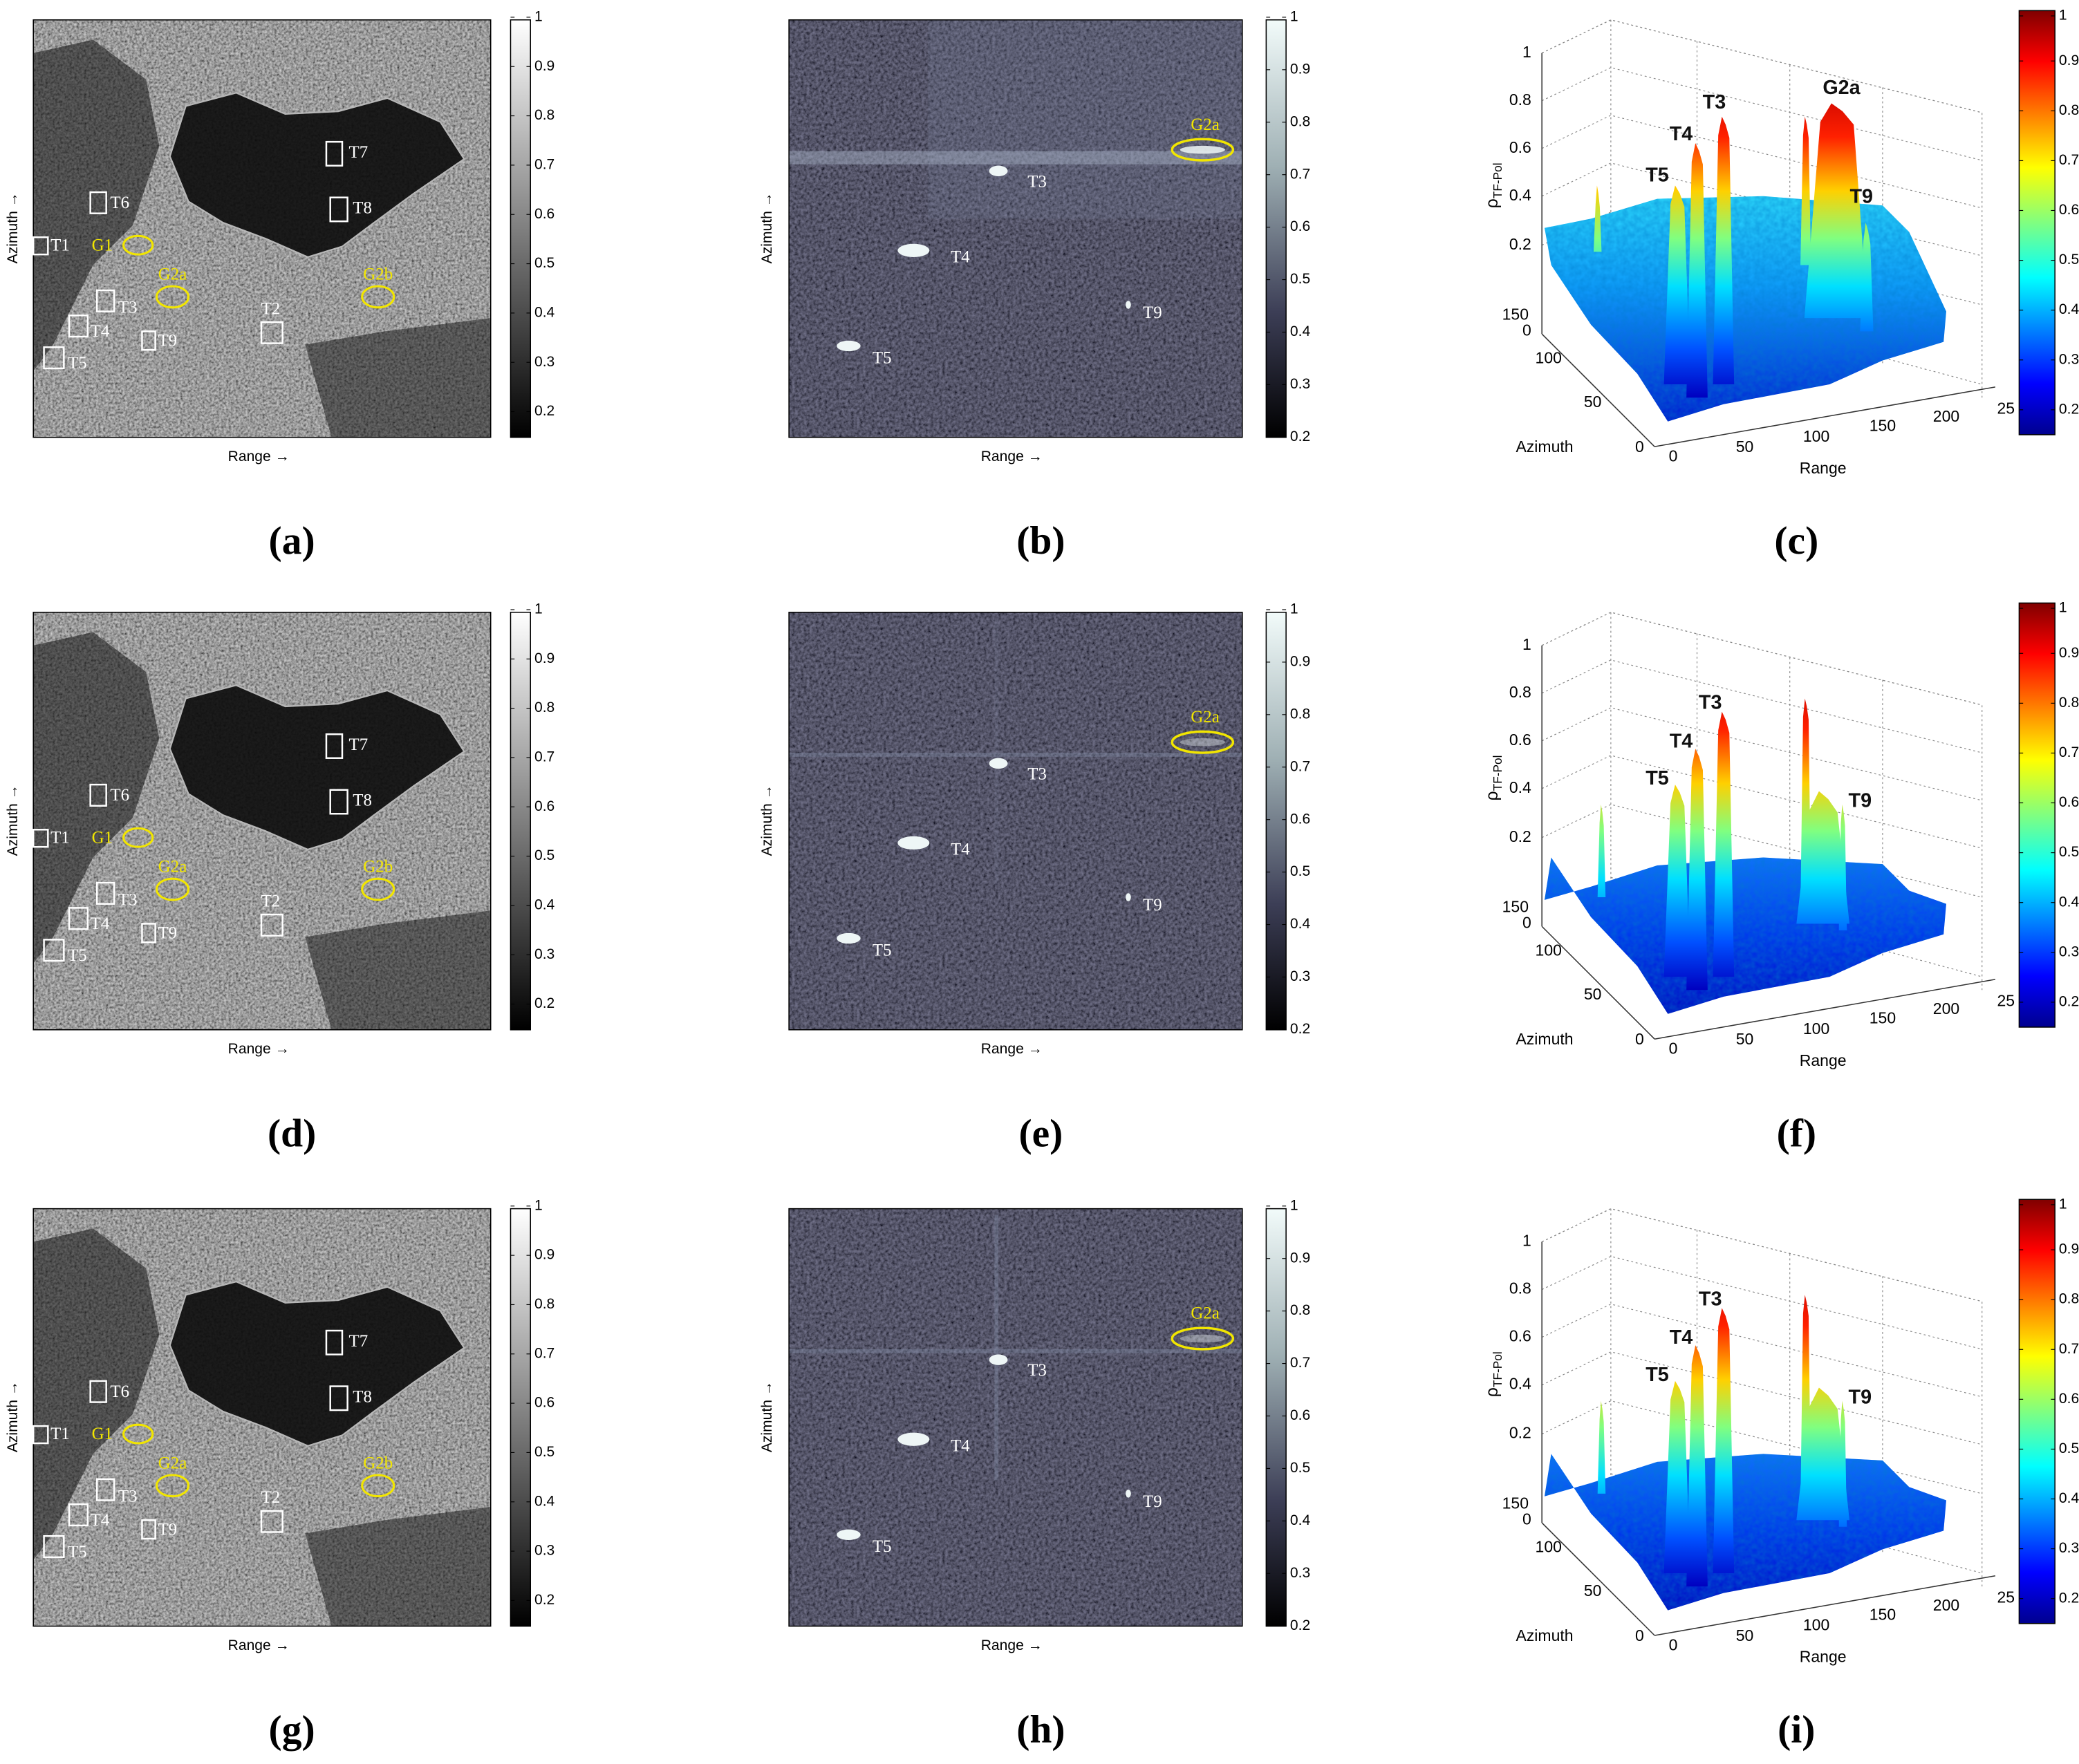 The image size is (2079, 1764). I want to click on box-grid, so click(1762, 208).